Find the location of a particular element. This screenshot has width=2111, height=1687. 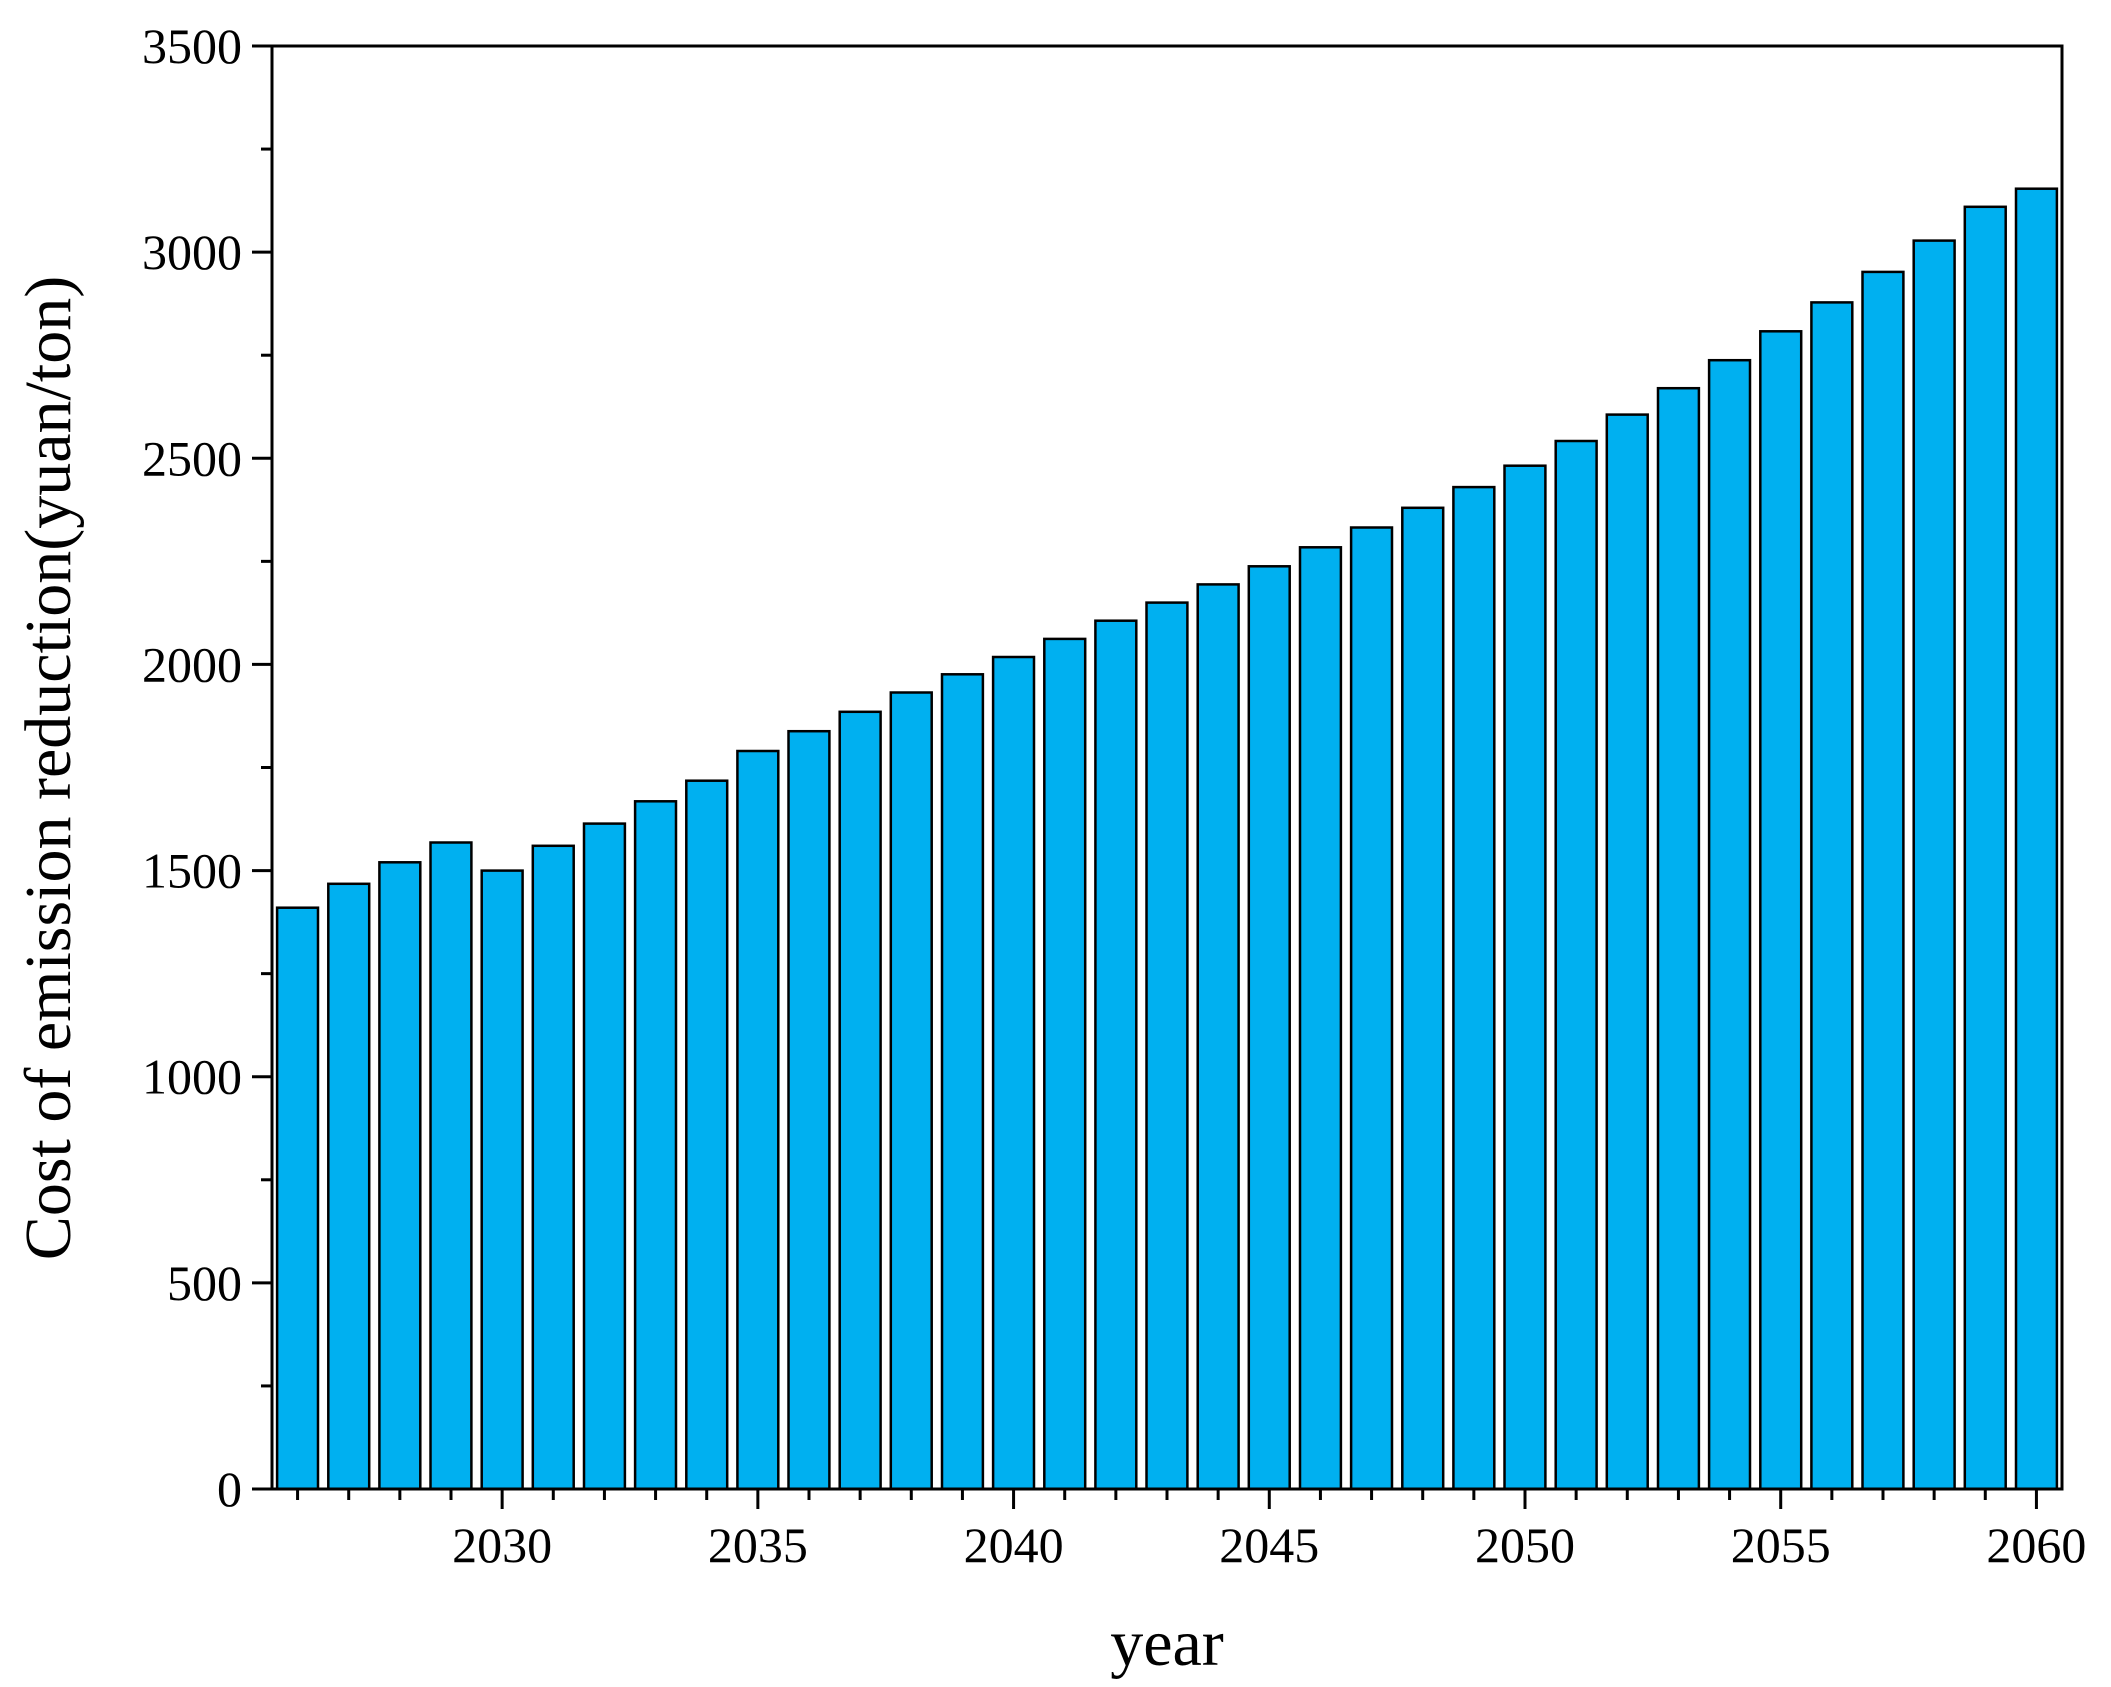

y-tick-label: 2500 is located at coordinates (192, 458).